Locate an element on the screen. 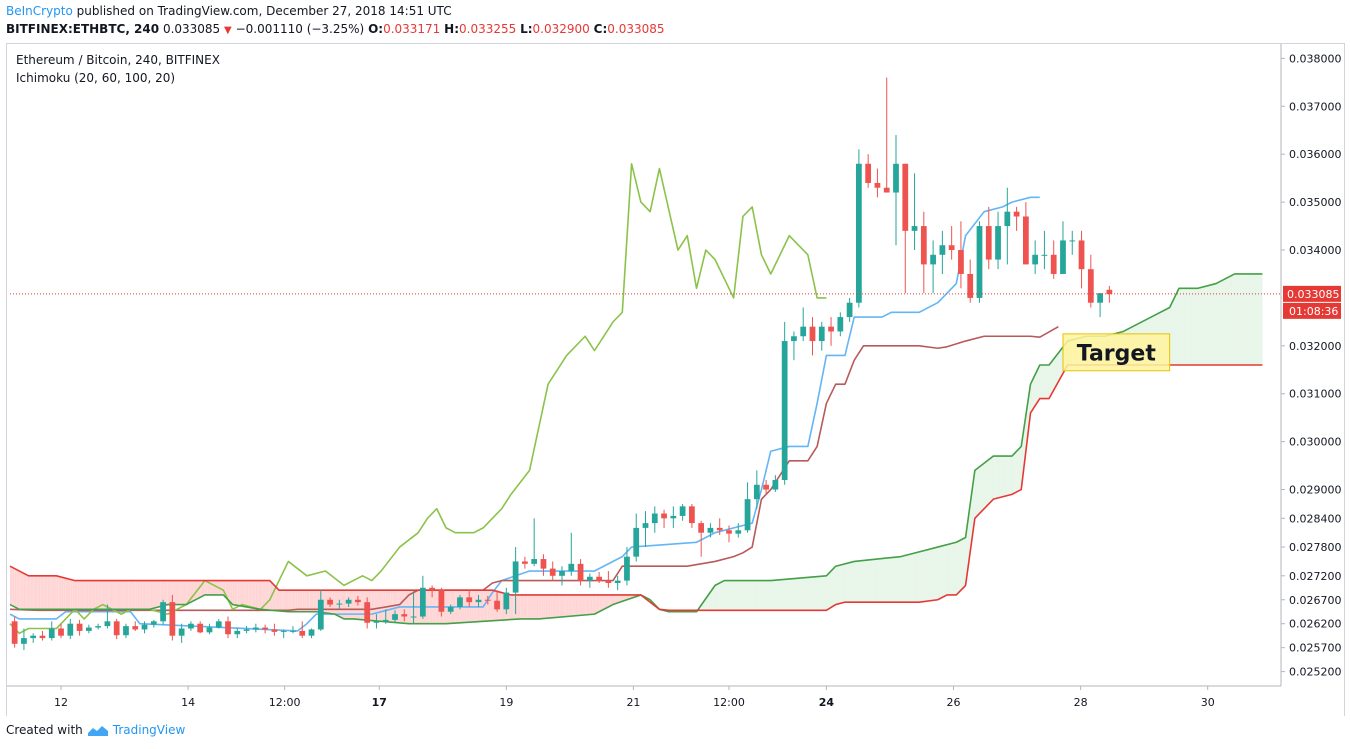  y-tick-label: 0.034000 is located at coordinates (1315, 250).